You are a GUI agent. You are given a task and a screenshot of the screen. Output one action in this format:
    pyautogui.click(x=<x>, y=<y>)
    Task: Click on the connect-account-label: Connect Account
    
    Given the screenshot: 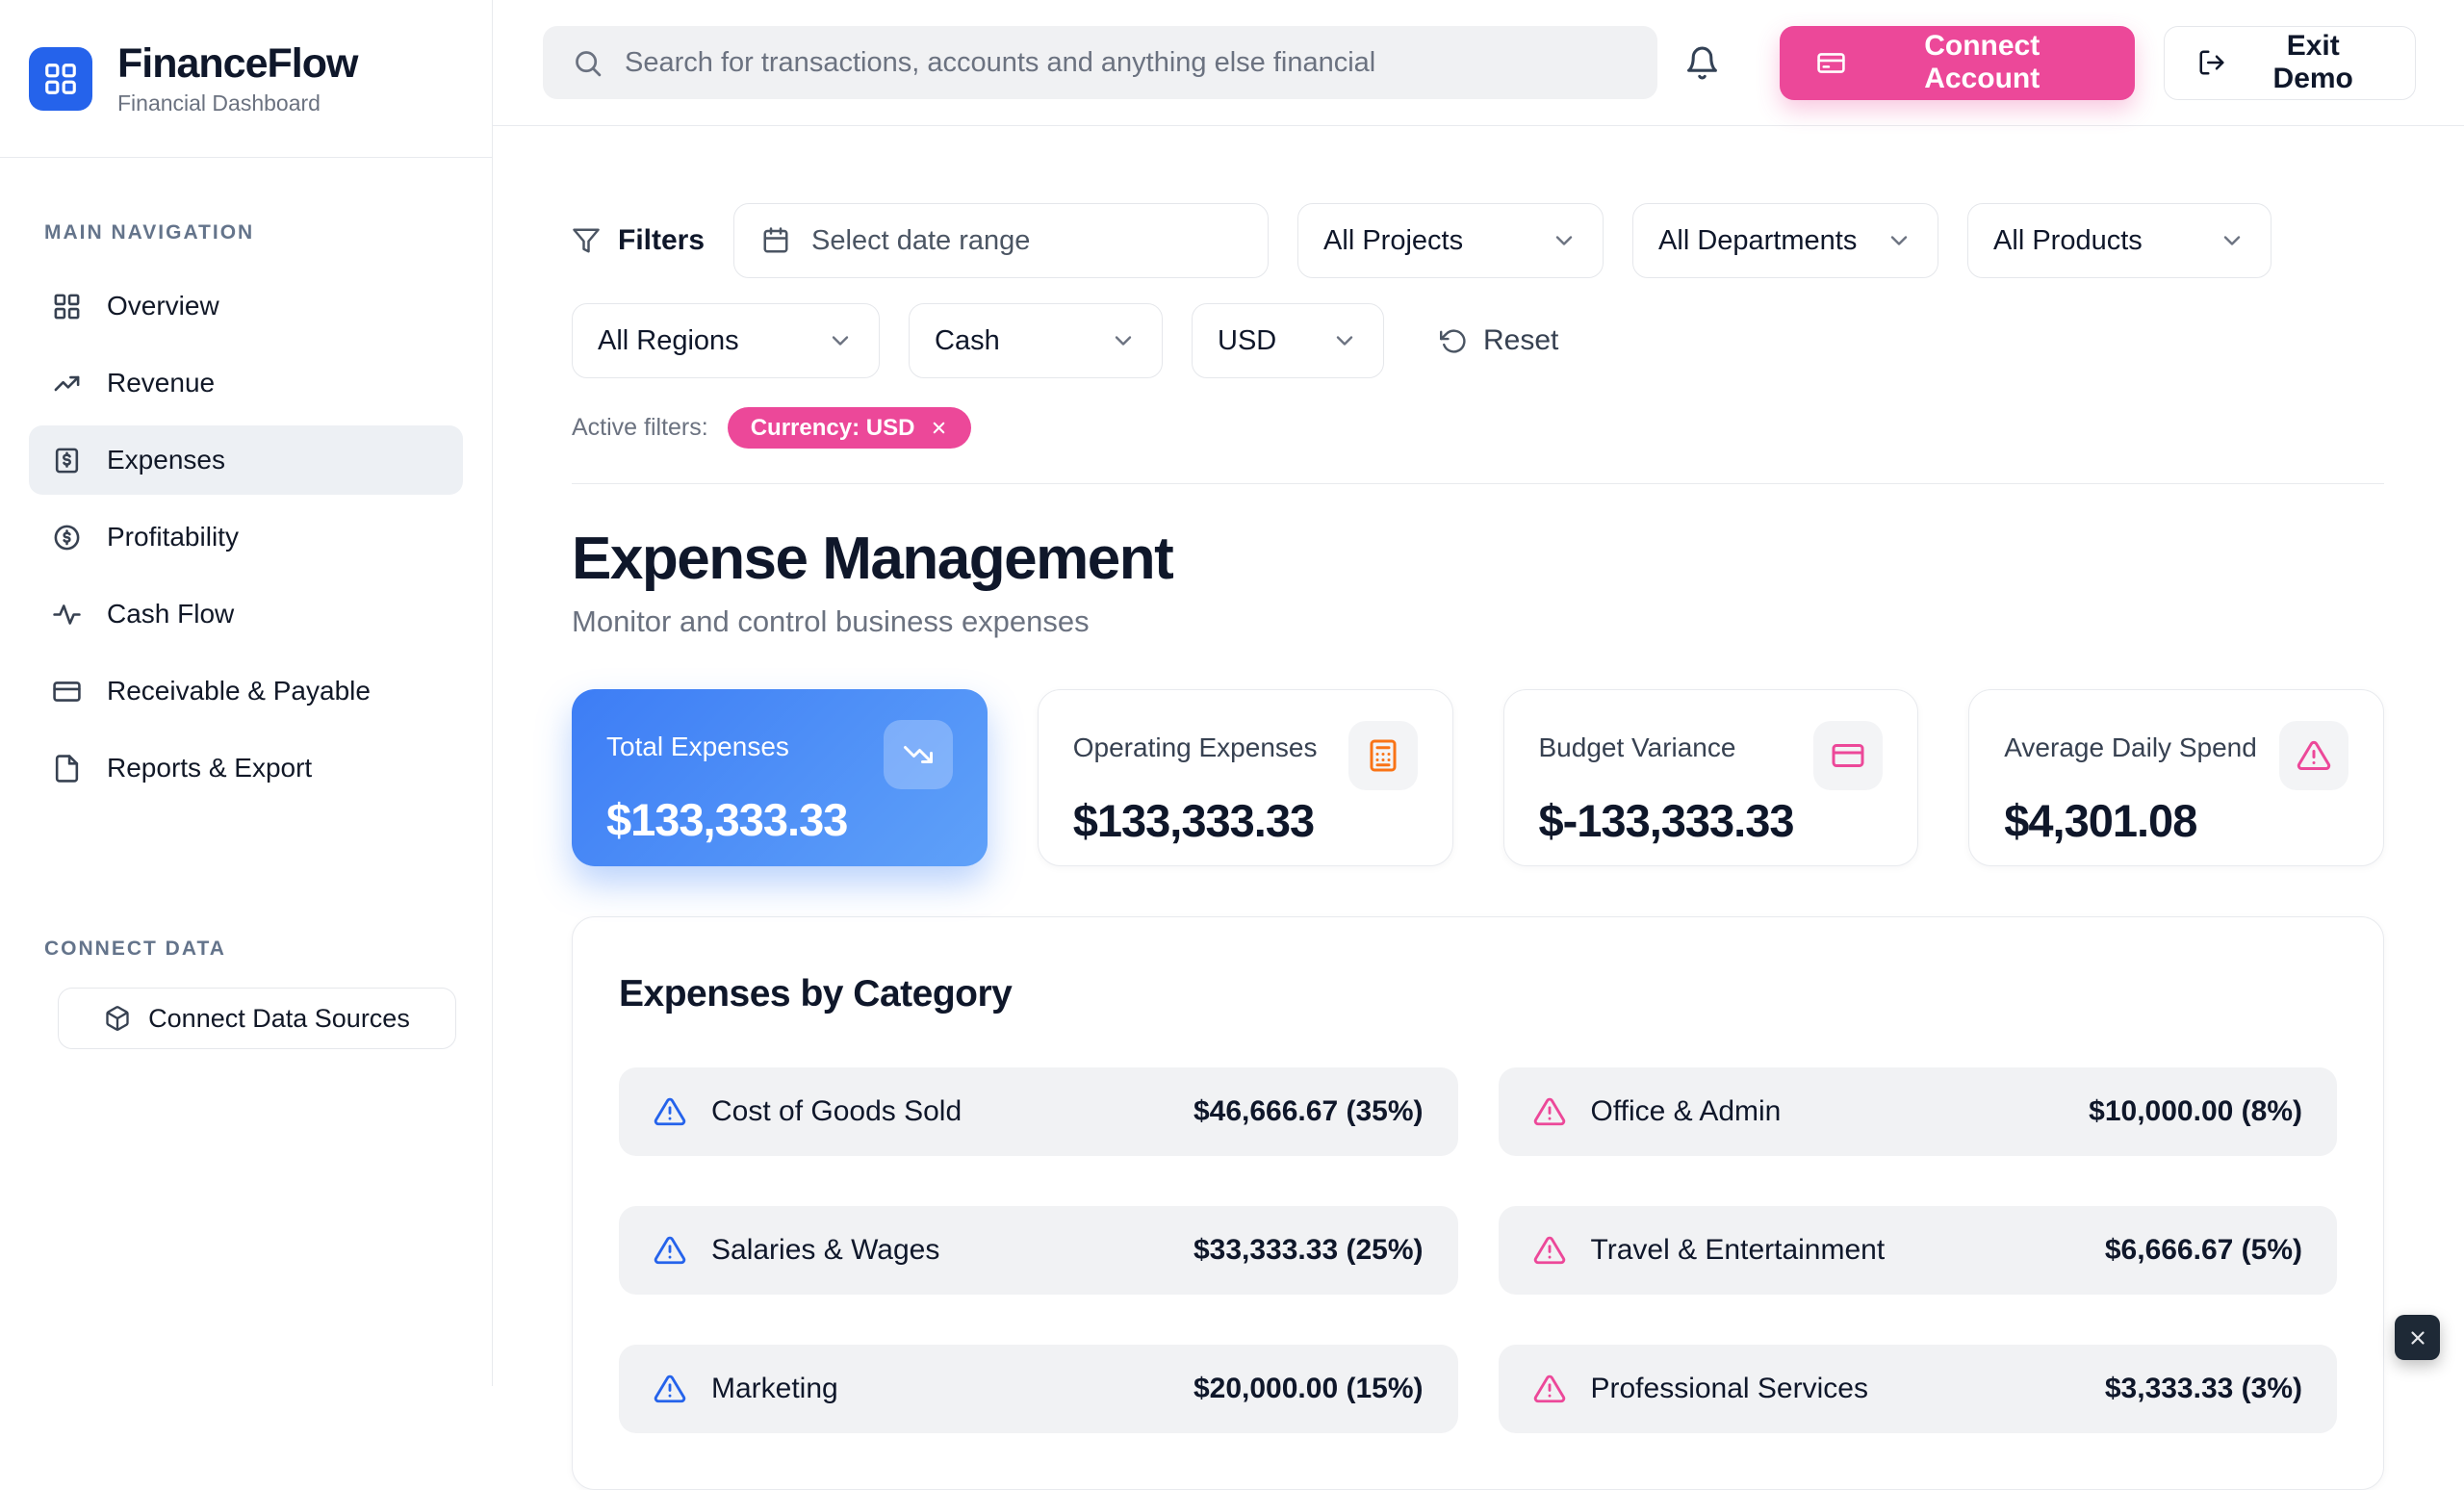 What is the action you would take?
    pyautogui.click(x=1982, y=62)
    